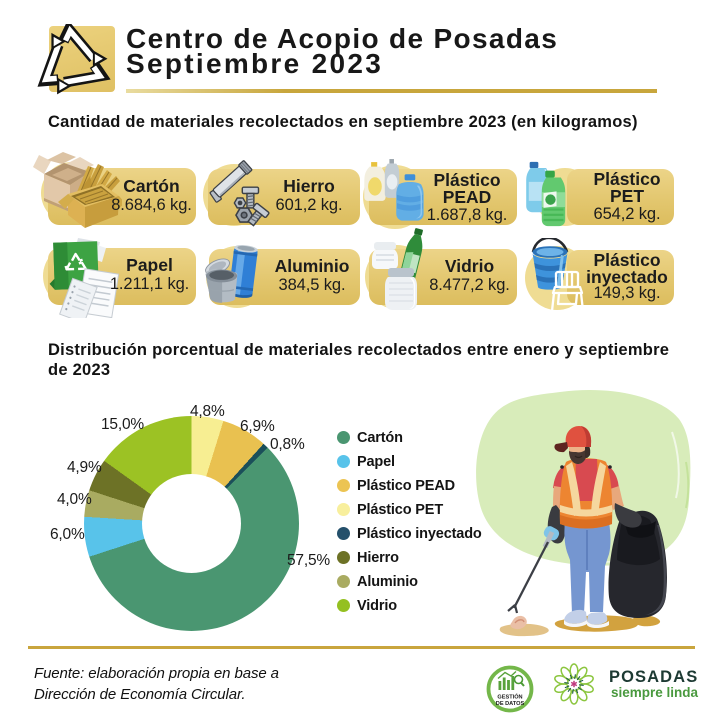  I want to click on svg-text: GESTIÓN, so click(509, 697).